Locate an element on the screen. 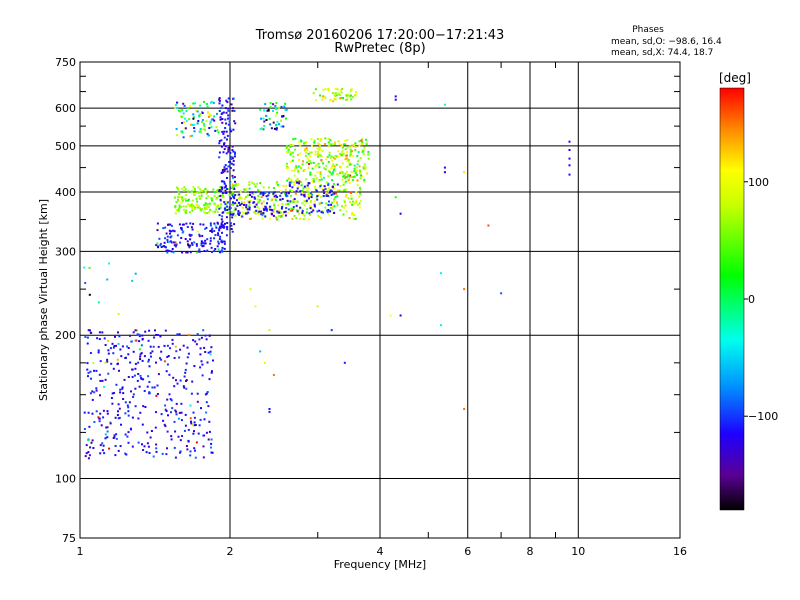 Image resolution: width=800 pixels, height=600 pixels. y-tick-label: 600 is located at coordinates (65, 108).